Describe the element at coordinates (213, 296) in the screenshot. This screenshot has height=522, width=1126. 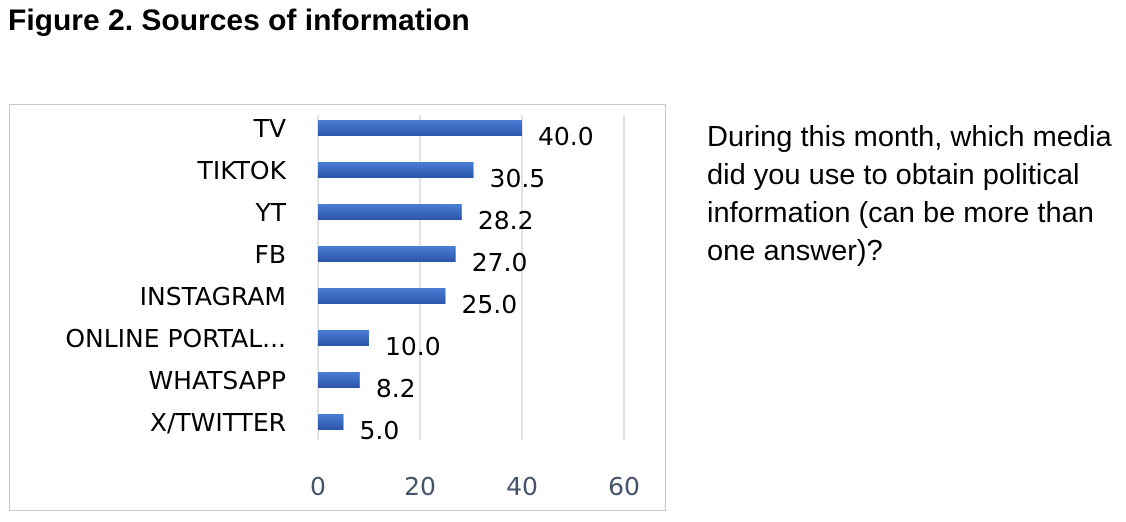
I see `category-label: INSTAGRAM` at that location.